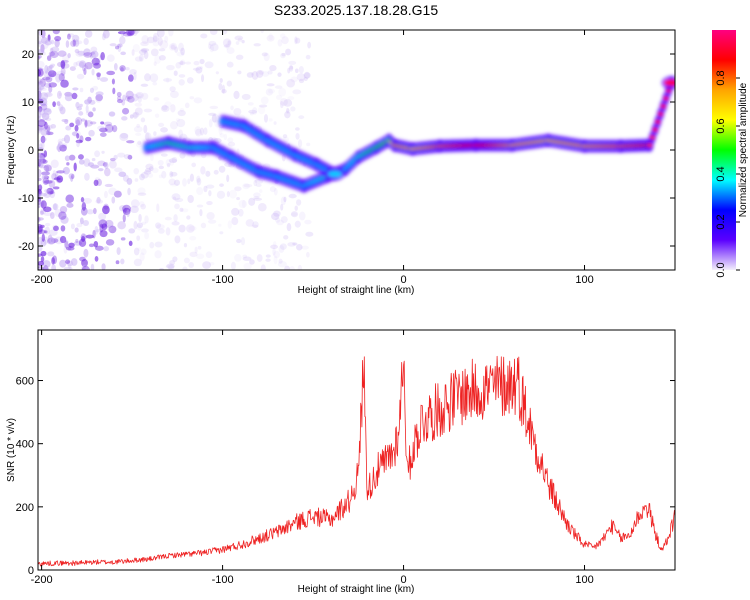 Image resolution: width=750 pixels, height=600 pixels. What do you see at coordinates (26, 199) in the screenshot?
I see `spectrogram-y-tick-label: -10` at bounding box center [26, 199].